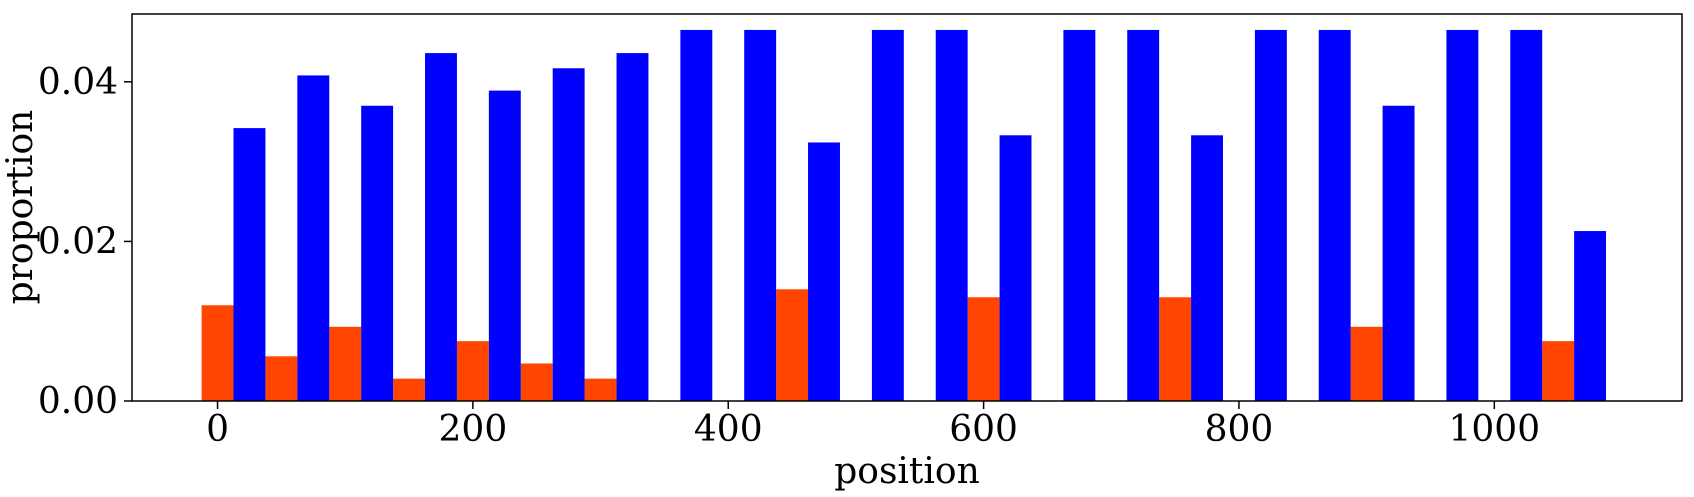  Describe the element at coordinates (728, 429) in the screenshot. I see `x-tick-label: 400` at that location.